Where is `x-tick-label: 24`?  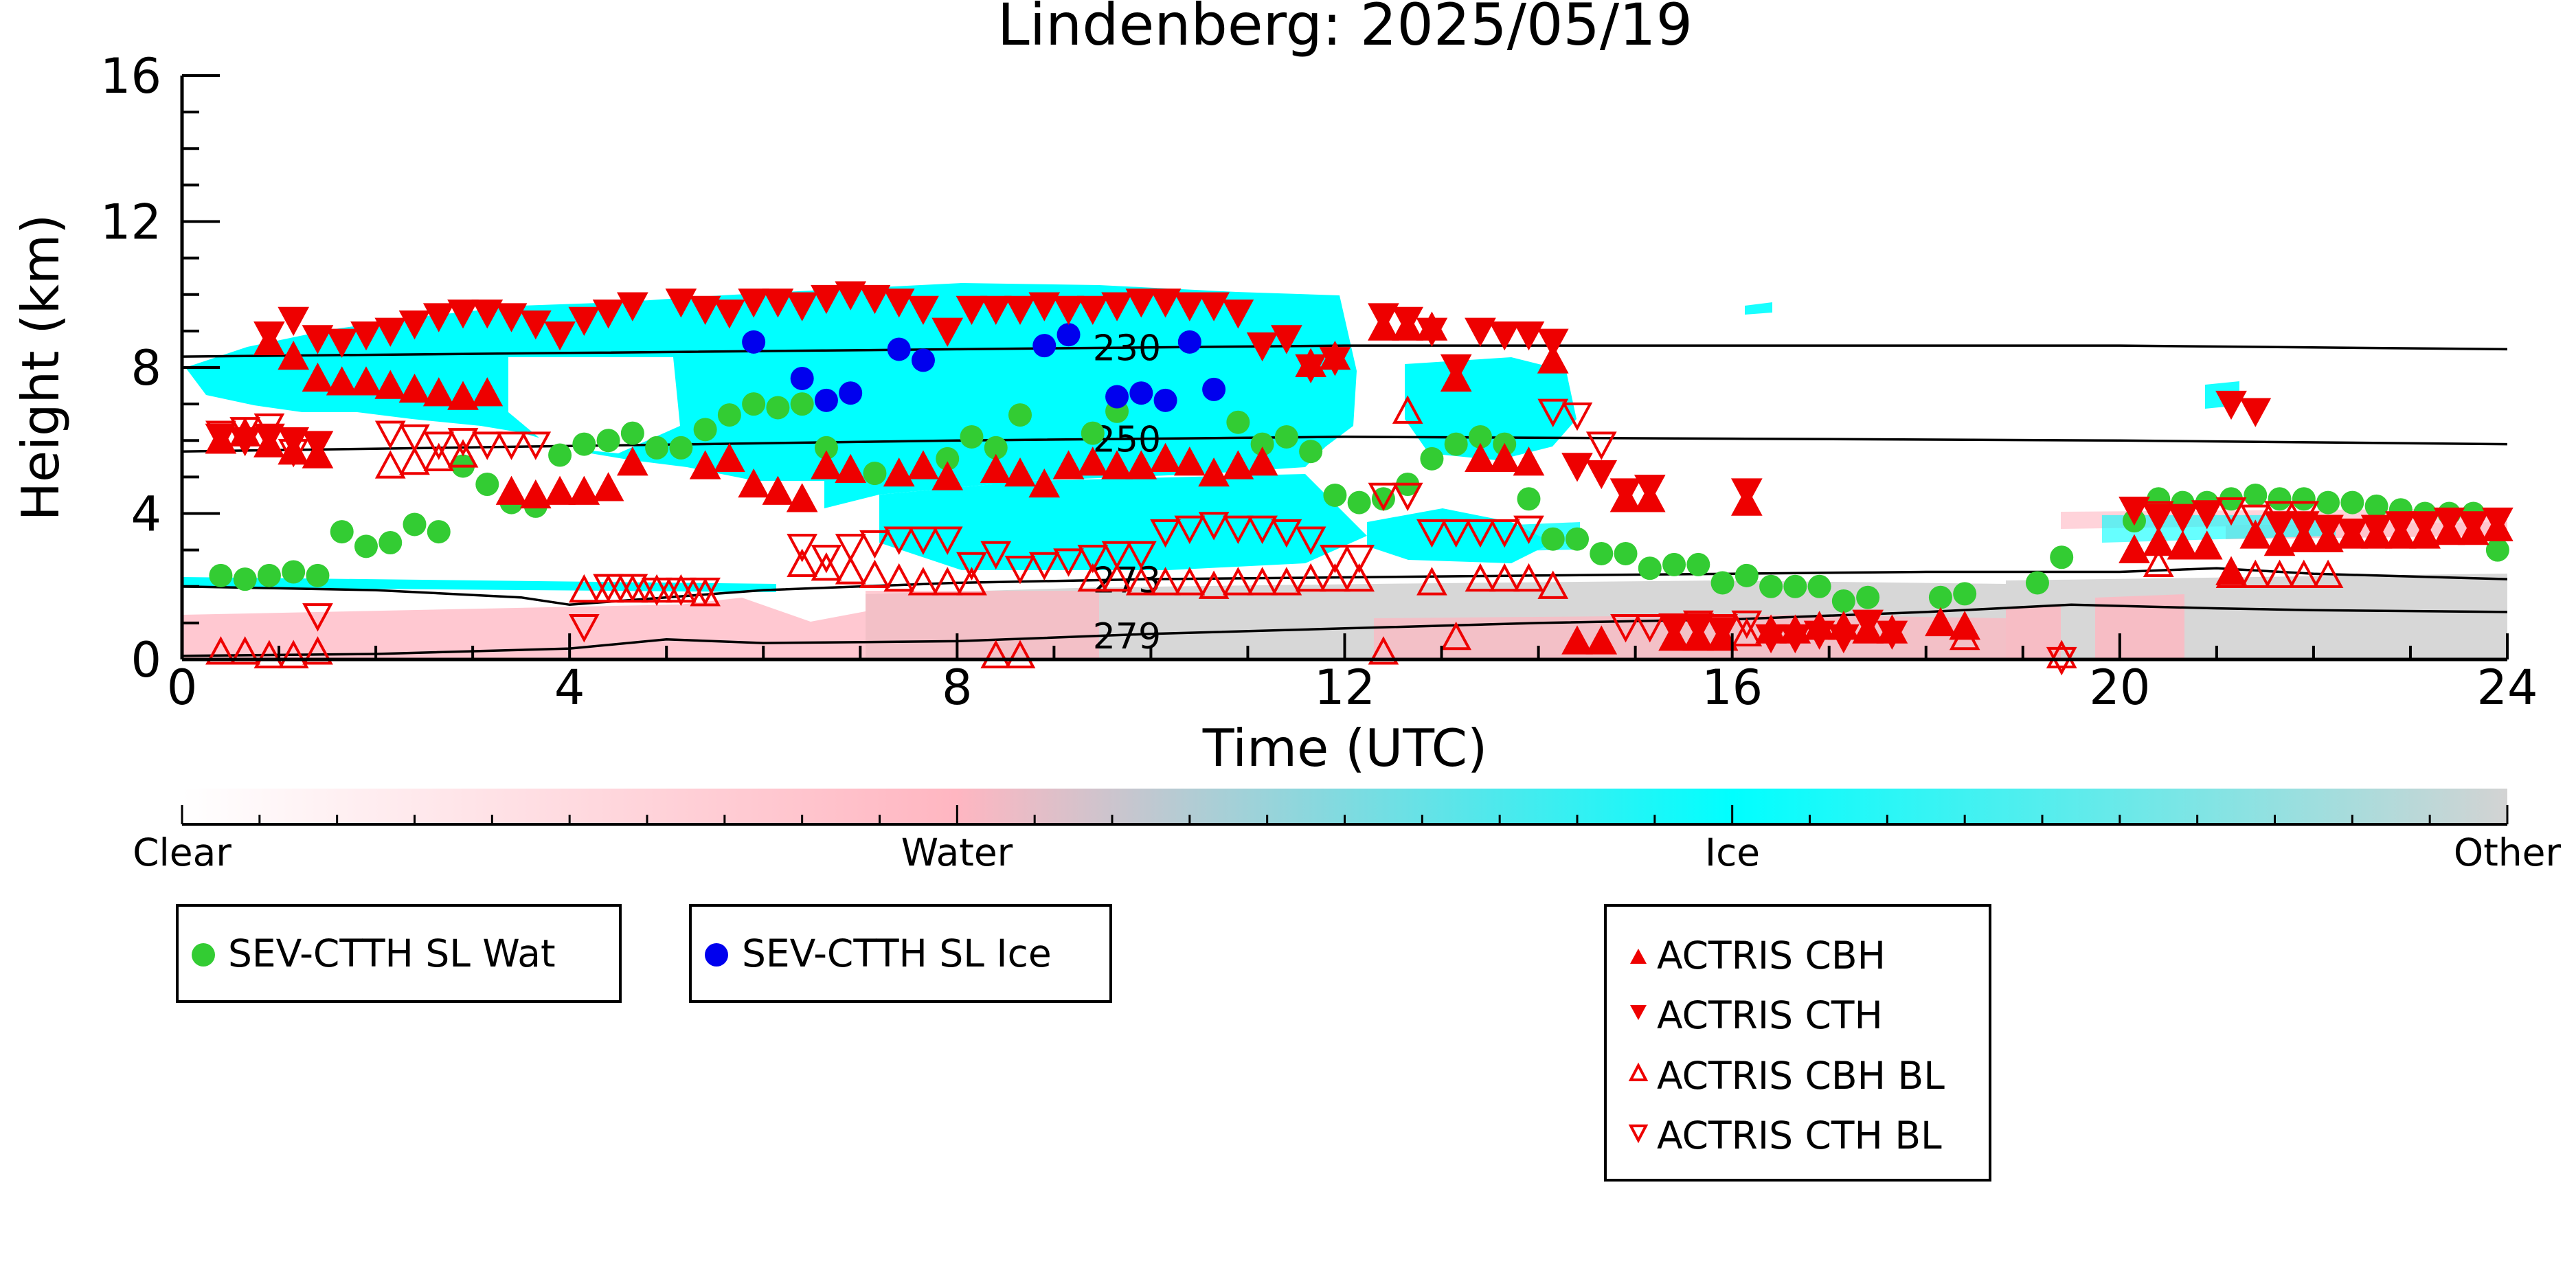
x-tick-label: 24 is located at coordinates (2507, 687).